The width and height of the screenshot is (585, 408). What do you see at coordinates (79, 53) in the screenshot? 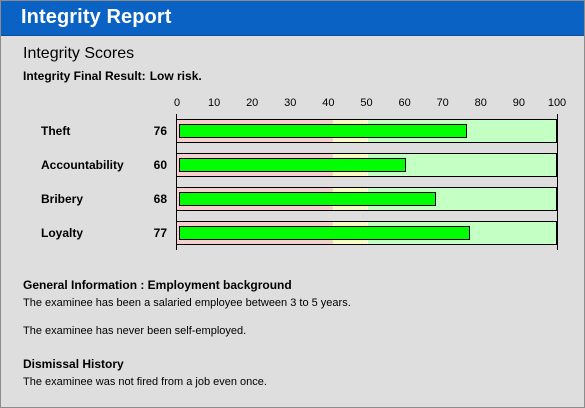
I see `section-title-integrity-scores: Integrity Scores` at bounding box center [79, 53].